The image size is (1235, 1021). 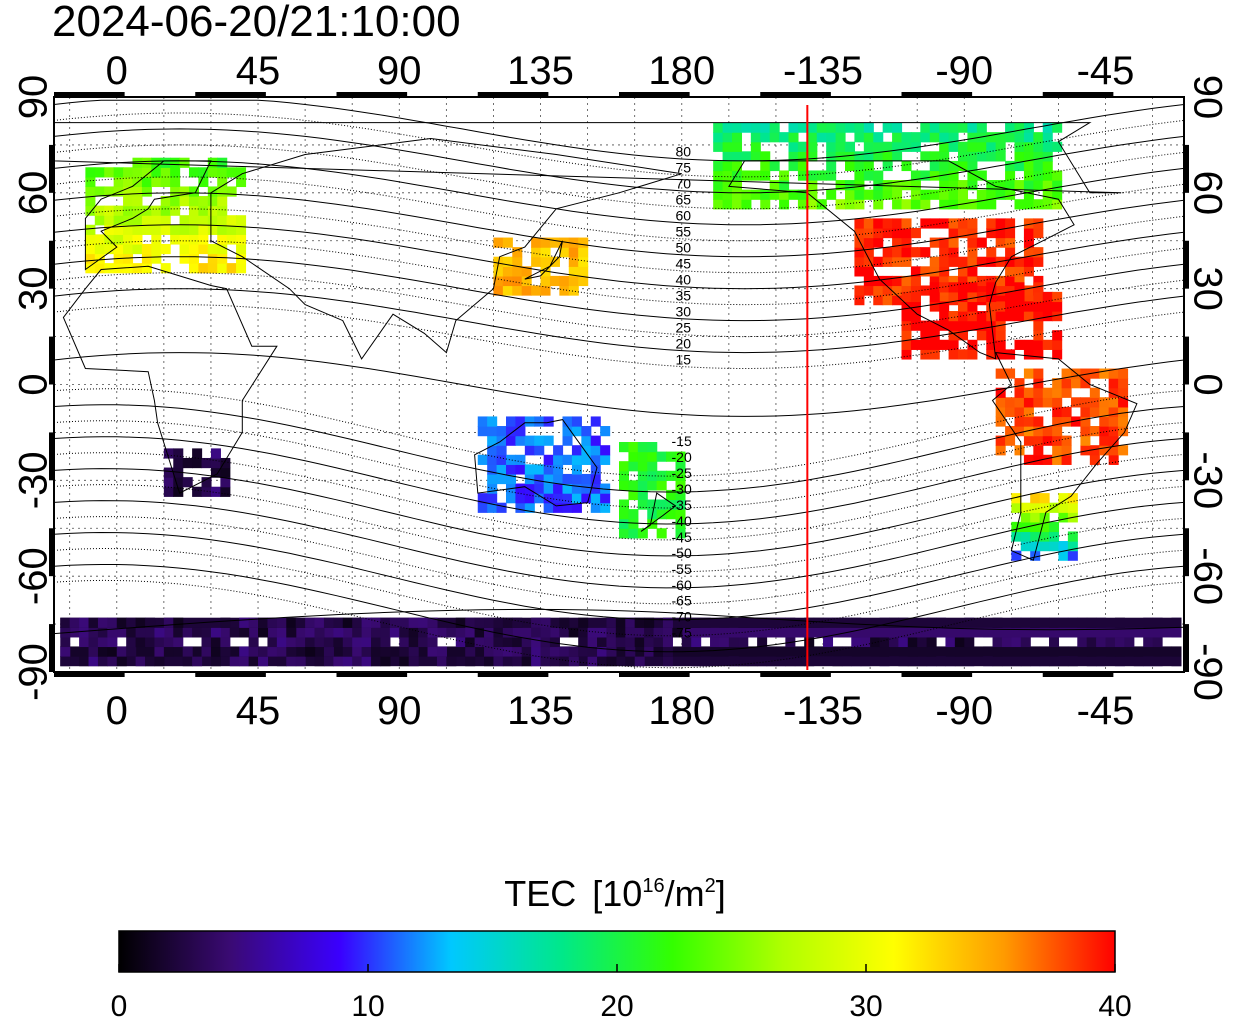 I want to click on frame-tick-bottom, so click(x=513, y=674).